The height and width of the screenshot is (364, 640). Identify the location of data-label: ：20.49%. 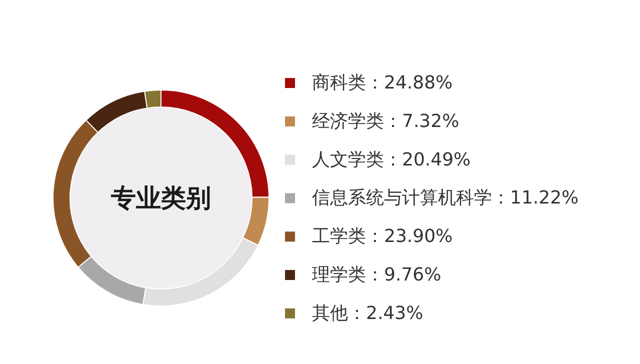
(427, 159).